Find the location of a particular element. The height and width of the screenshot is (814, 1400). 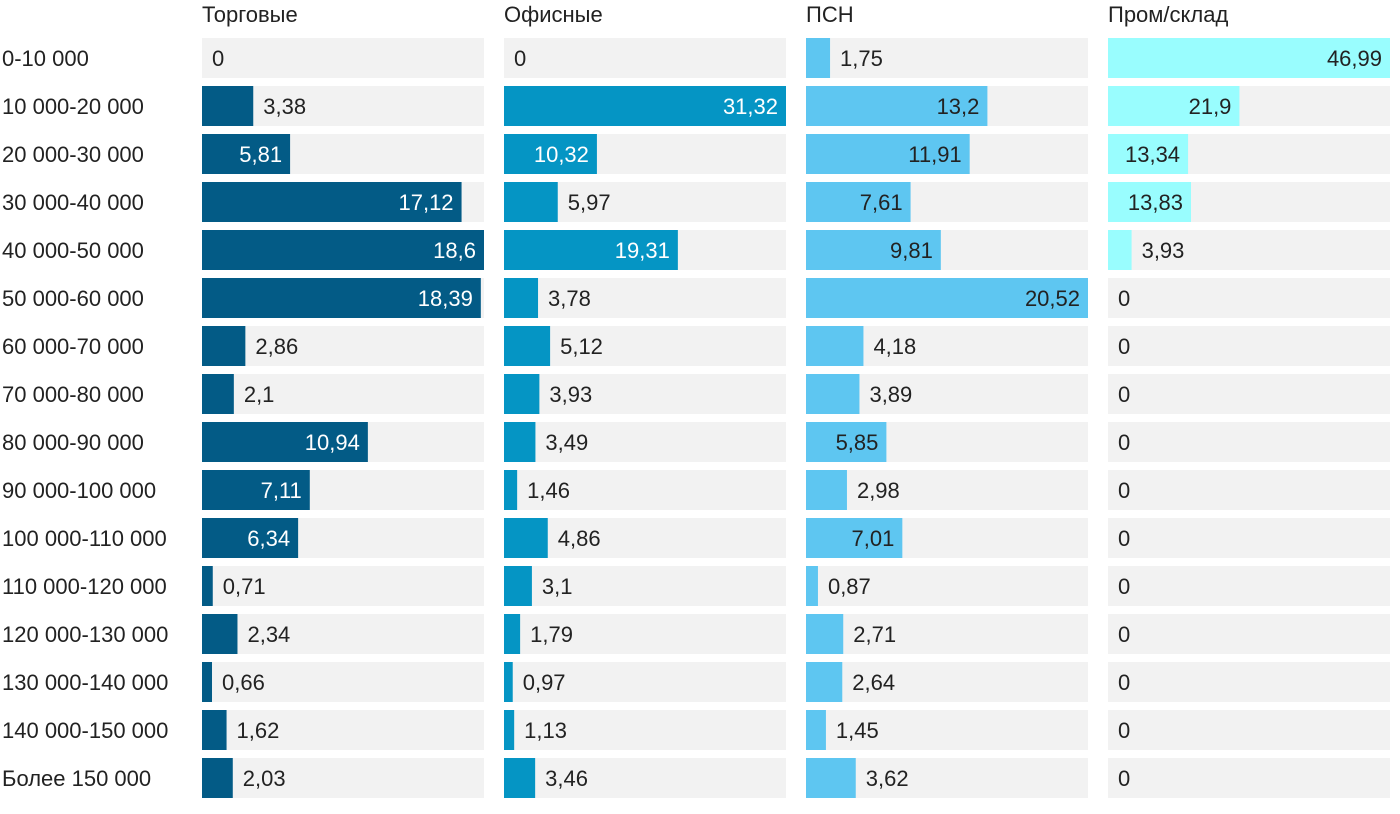

category-label: 110 000-120 000 is located at coordinates (84, 586).